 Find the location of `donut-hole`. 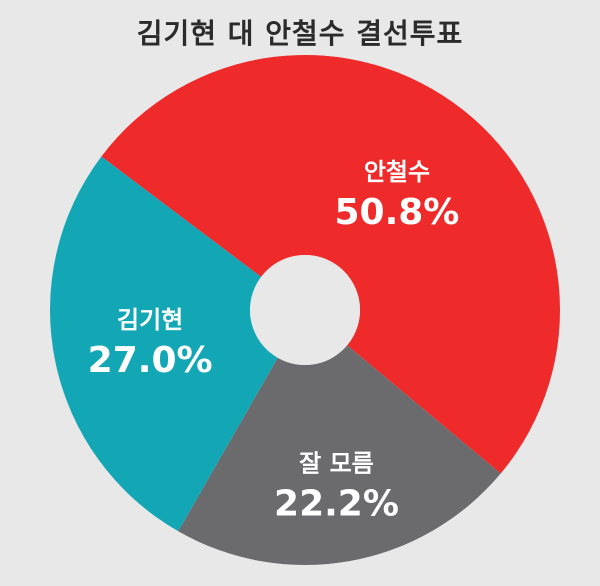

donut-hole is located at coordinates (305, 310).